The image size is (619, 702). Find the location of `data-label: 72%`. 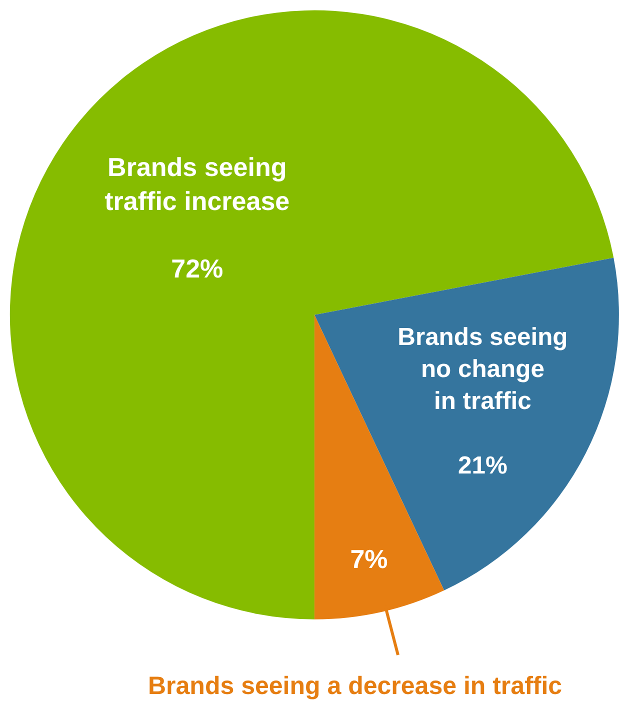

data-label: 72% is located at coordinates (197, 268).